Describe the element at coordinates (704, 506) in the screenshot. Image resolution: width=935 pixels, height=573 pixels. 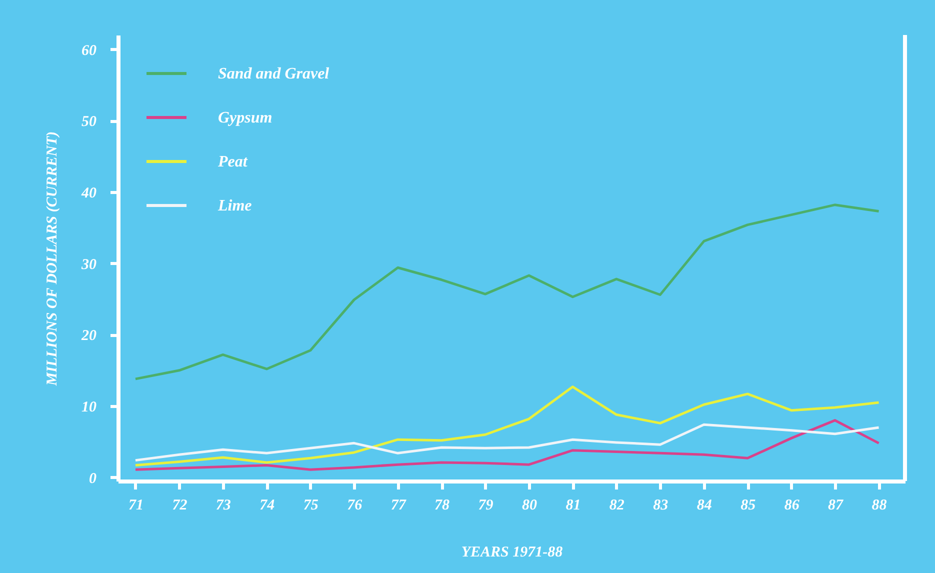
I see `x-tick-label: 84` at that location.